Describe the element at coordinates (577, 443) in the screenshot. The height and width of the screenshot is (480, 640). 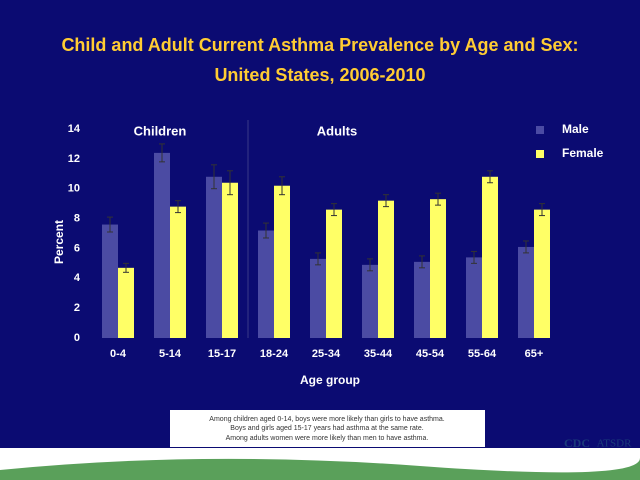
I see `logo: CDC` at that location.